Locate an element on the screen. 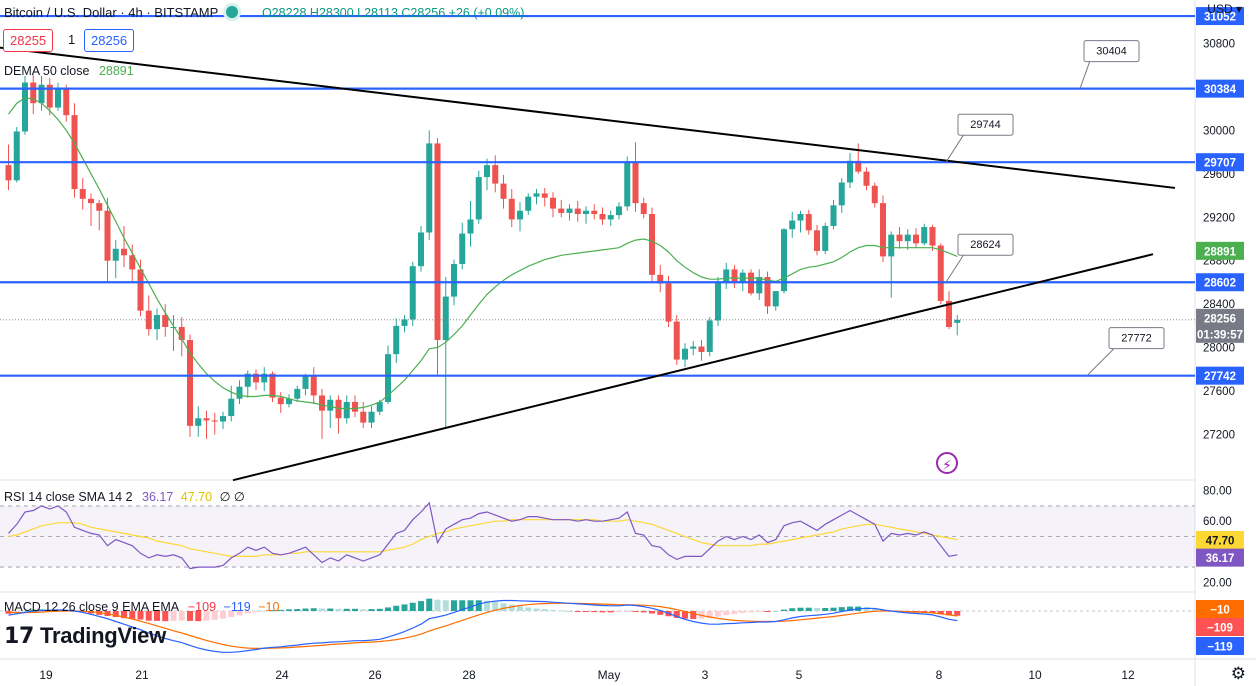 This screenshot has width=1256, height=686. price-tick-label: 28000 is located at coordinates (1219, 349).